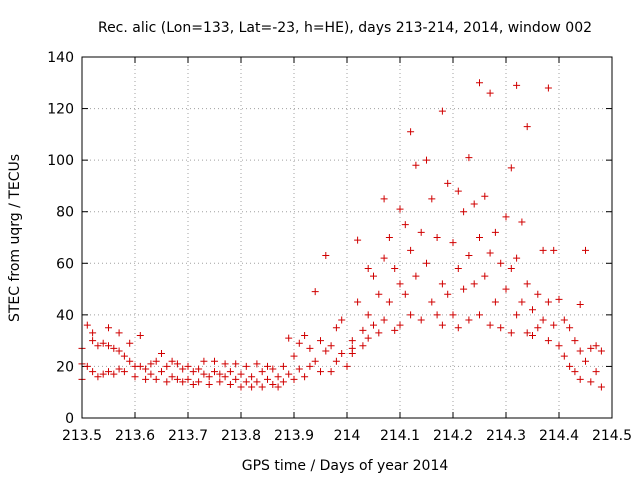 This screenshot has width=640, height=480. What do you see at coordinates (65, 316) in the screenshot?
I see `y-tick-label: 40` at bounding box center [65, 316].